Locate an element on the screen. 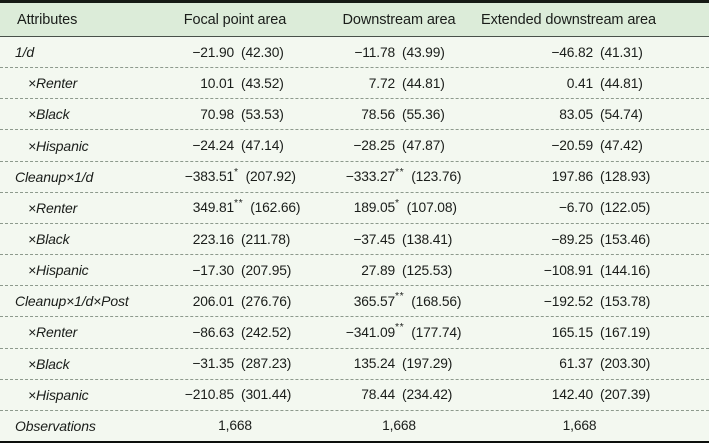  standard-error: (128.93) is located at coordinates (625, 177).